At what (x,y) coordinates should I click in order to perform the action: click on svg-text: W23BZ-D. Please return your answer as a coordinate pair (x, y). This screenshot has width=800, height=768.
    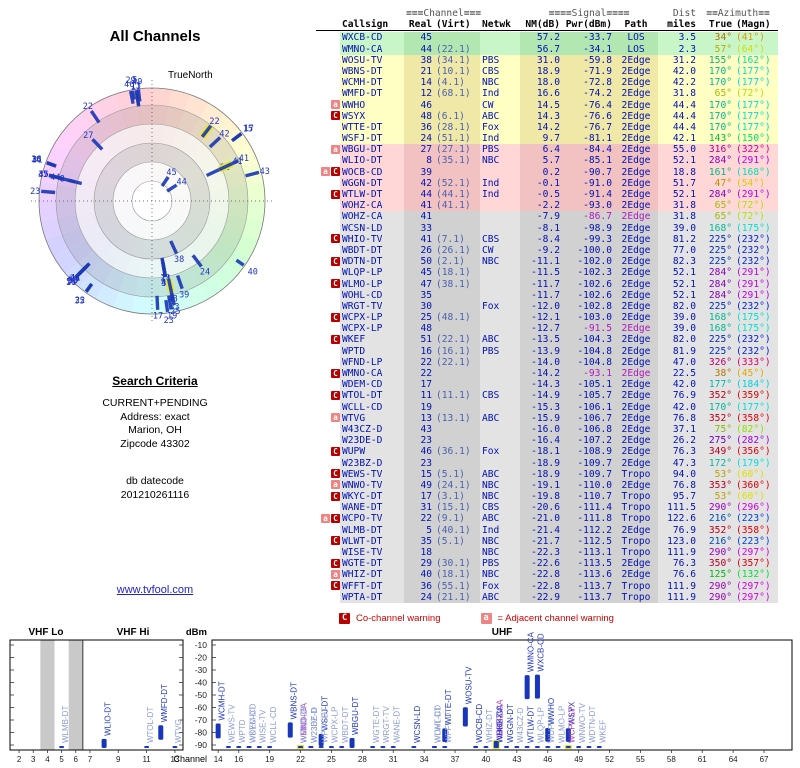
    Looking at the image, I should click on (314, 725).